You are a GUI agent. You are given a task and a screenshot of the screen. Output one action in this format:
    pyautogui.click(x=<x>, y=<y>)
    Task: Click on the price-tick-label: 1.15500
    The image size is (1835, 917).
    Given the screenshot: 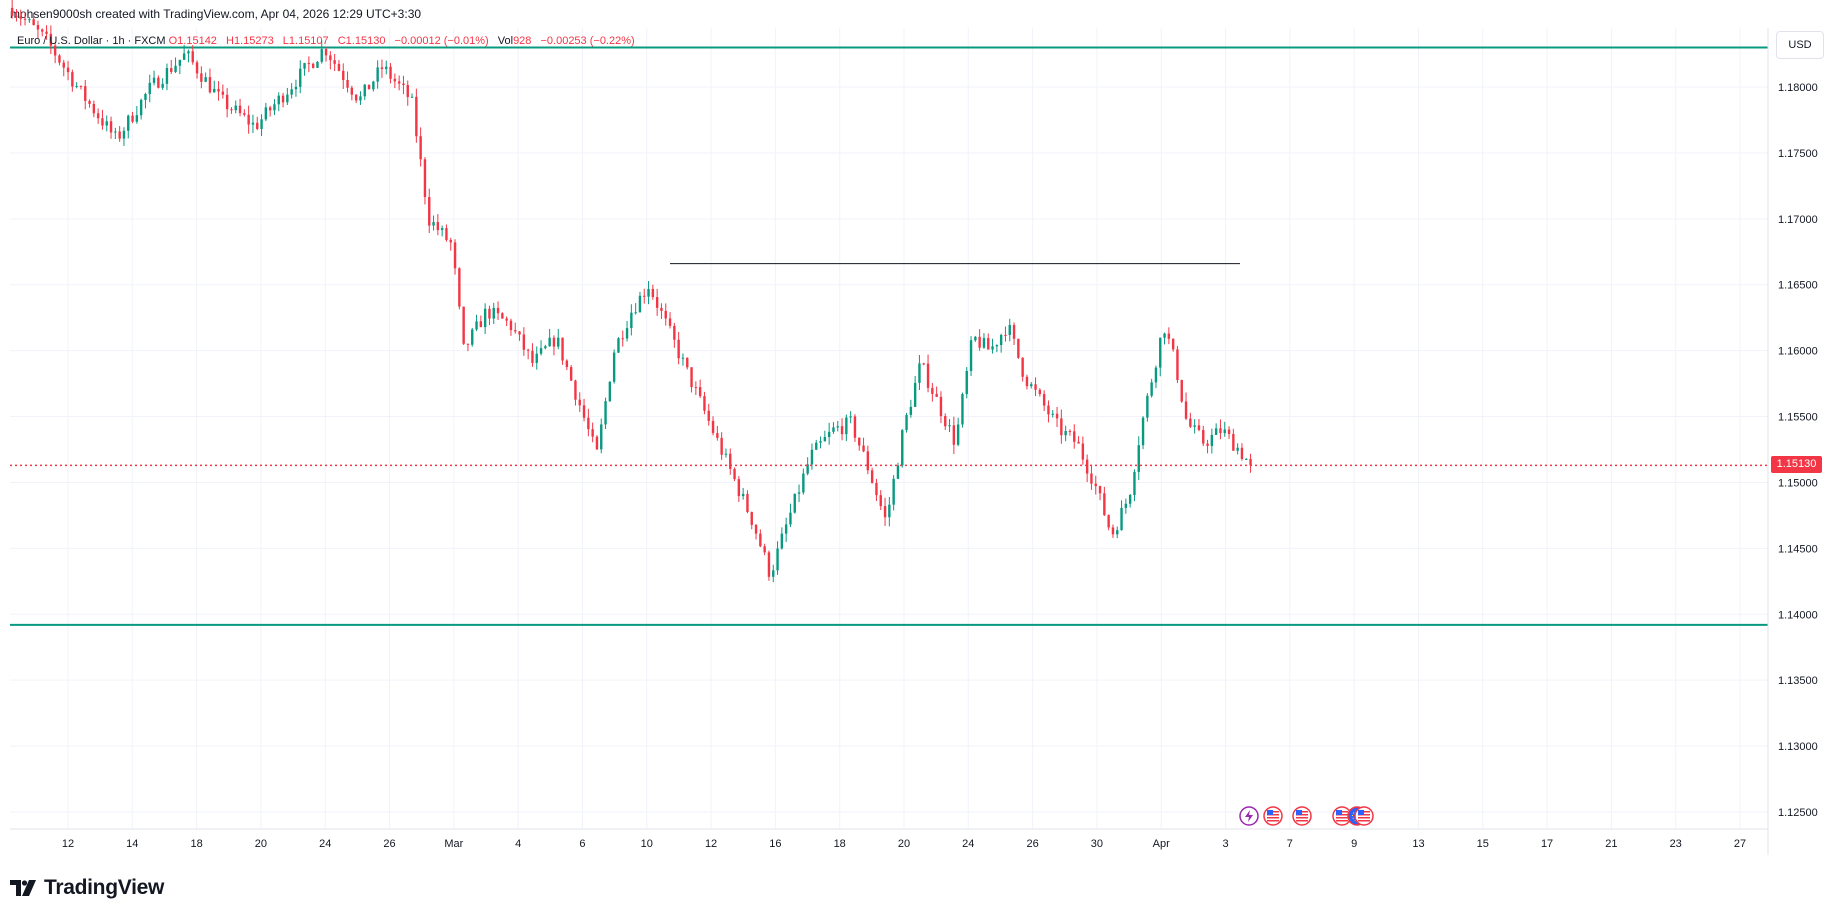 What is the action you would take?
    pyautogui.click(x=1798, y=418)
    